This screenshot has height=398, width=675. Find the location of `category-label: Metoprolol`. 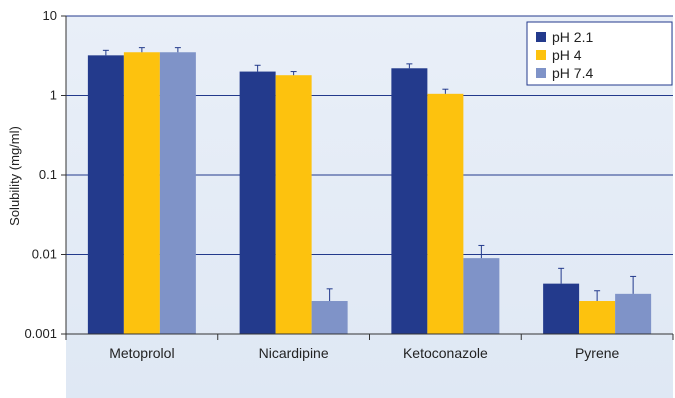

category-label: Metoprolol is located at coordinates (141, 353).